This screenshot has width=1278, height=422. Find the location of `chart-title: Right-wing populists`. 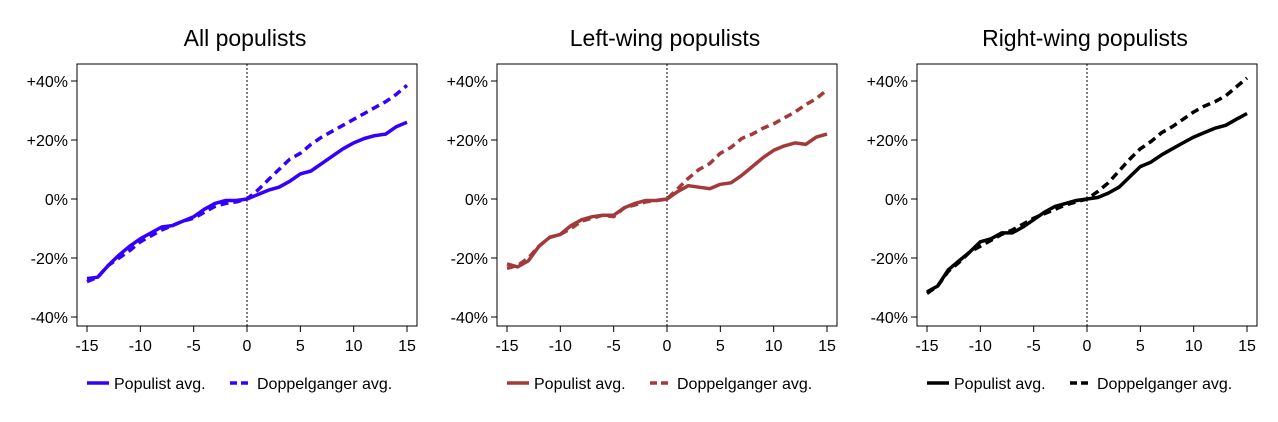

chart-title: Right-wing populists is located at coordinates (1085, 38).